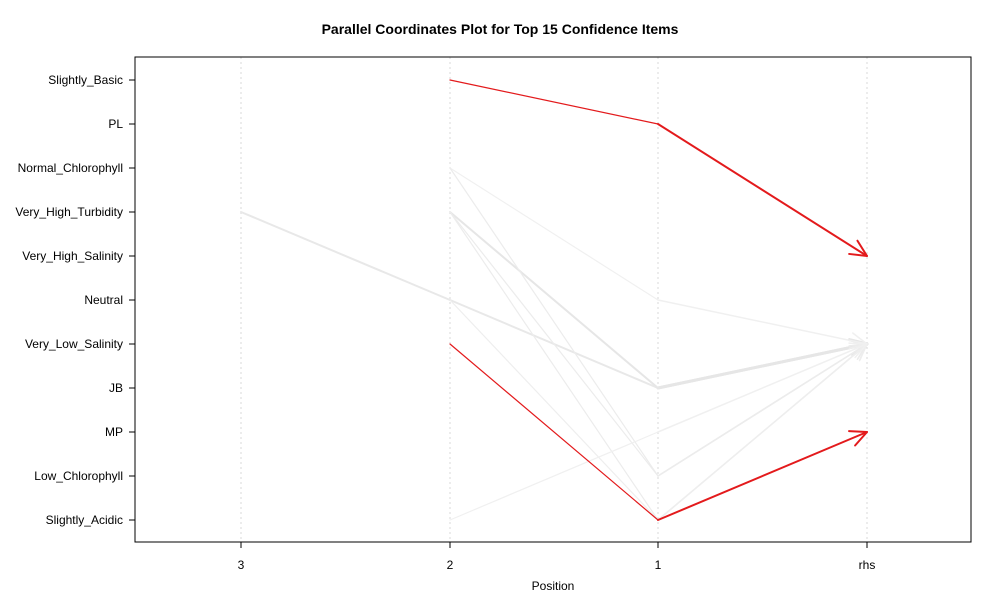  I want to click on y-tick-label: MP, so click(114, 432).